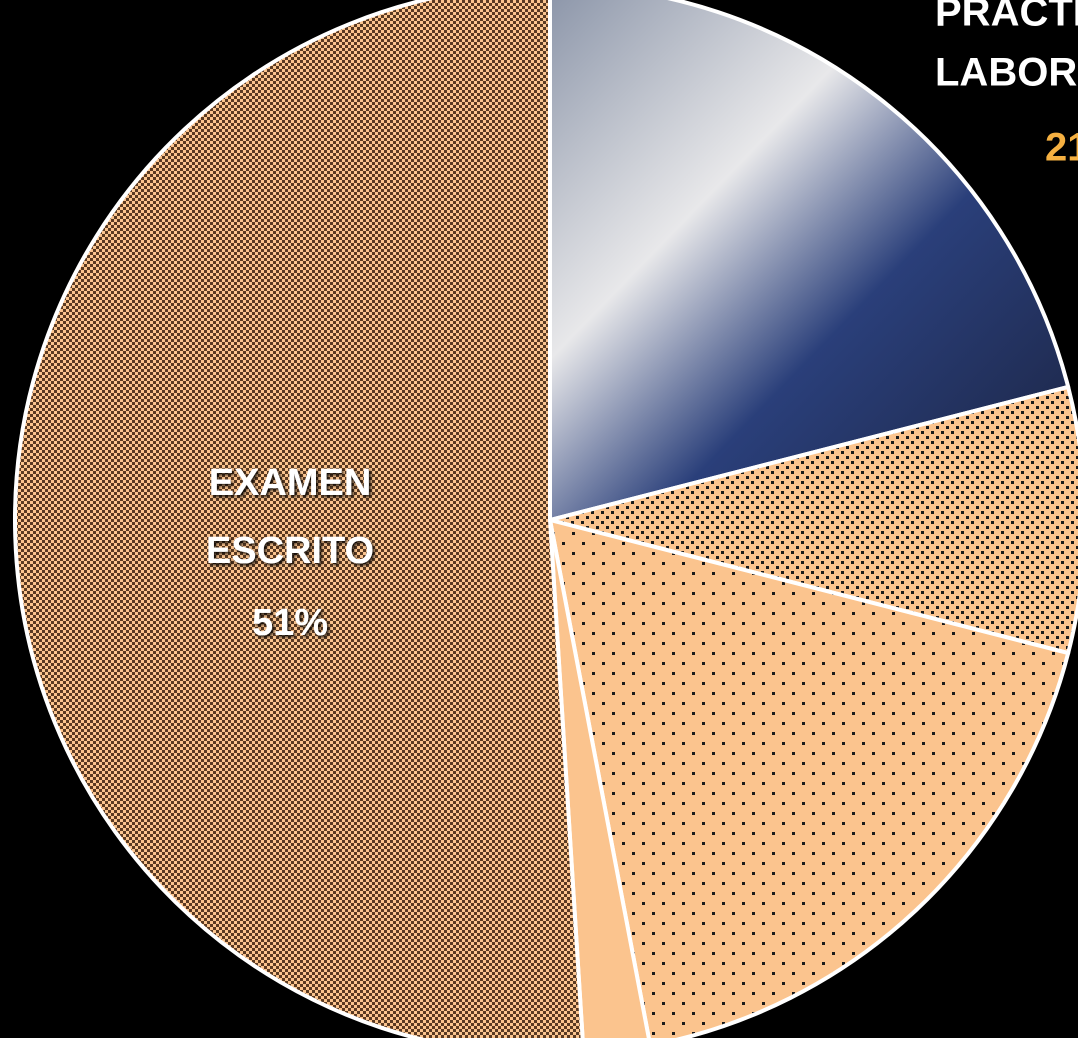 This screenshot has width=1078, height=1038. Describe the element at coordinates (1061, 148) in the screenshot. I see `slice-value-label: 21%` at that location.